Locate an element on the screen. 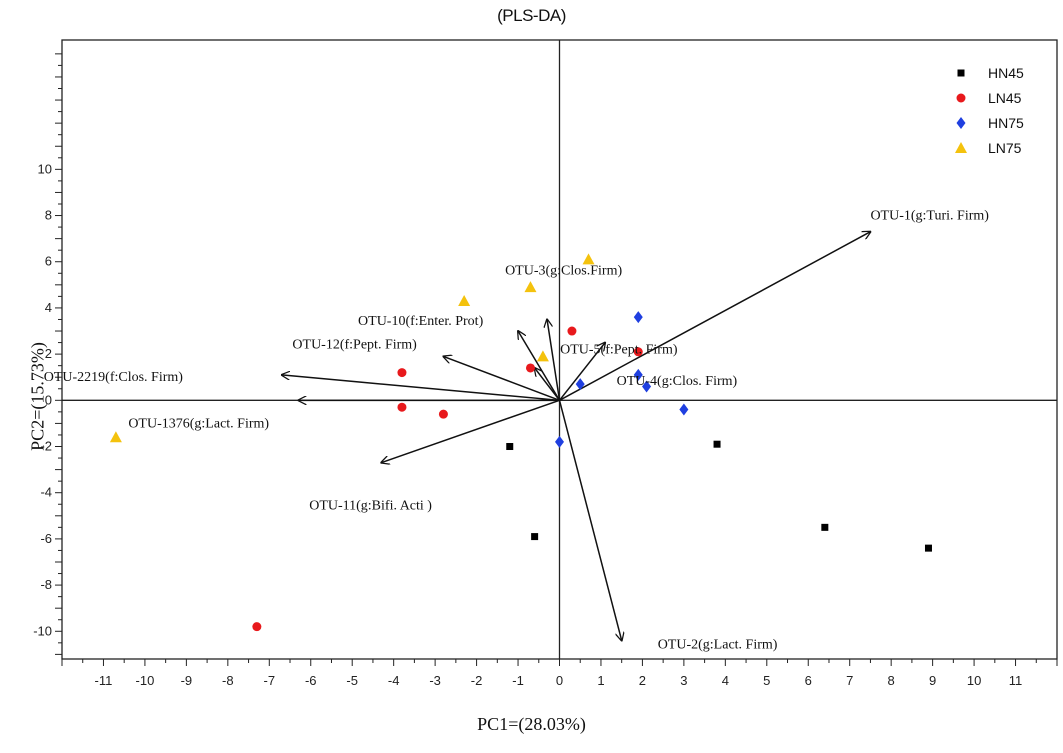 The width and height of the screenshot is (1063, 753). x-tick-label: -11 is located at coordinates (104, 680).